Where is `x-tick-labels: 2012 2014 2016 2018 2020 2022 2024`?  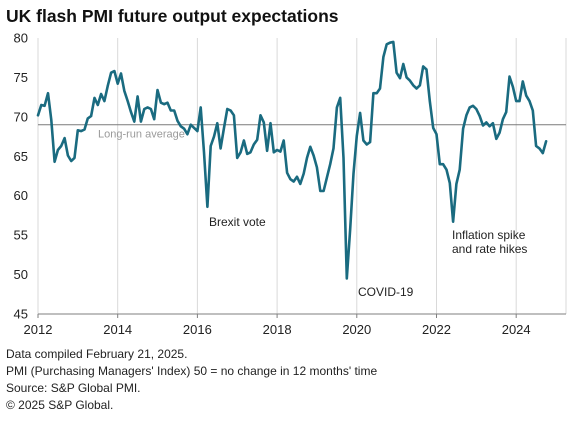
x-tick-labels: 2012 2014 2016 2018 2020 2022 2024 is located at coordinates (277, 329).